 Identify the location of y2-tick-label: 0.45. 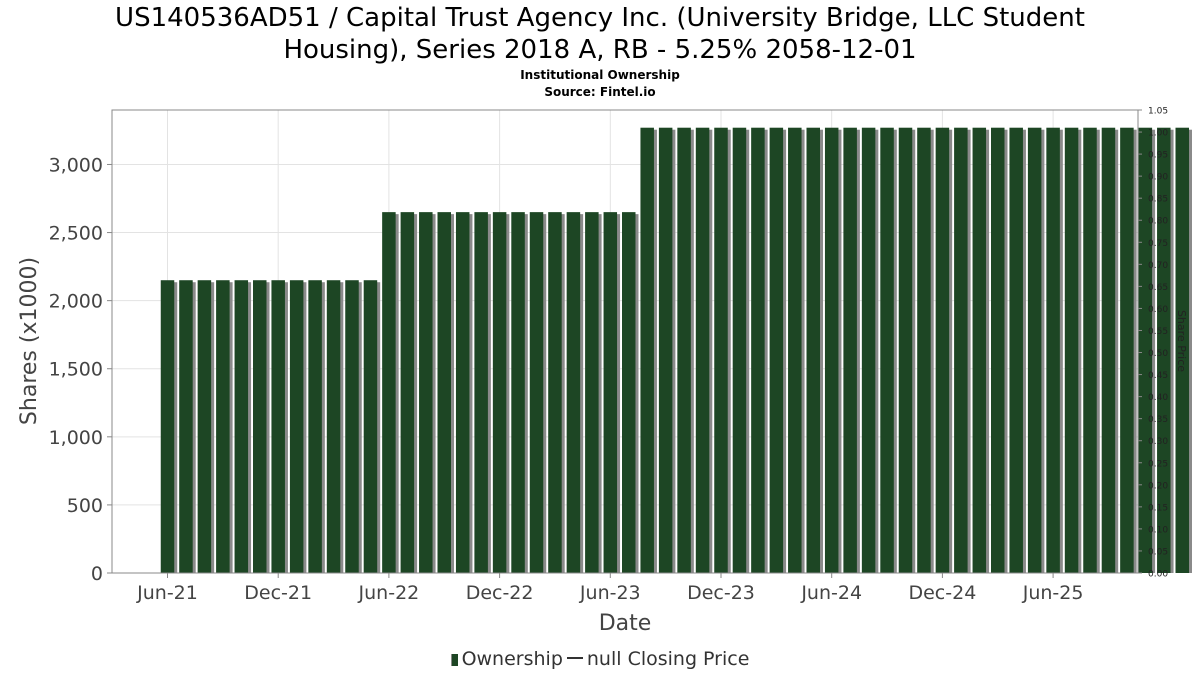
(1158, 376).